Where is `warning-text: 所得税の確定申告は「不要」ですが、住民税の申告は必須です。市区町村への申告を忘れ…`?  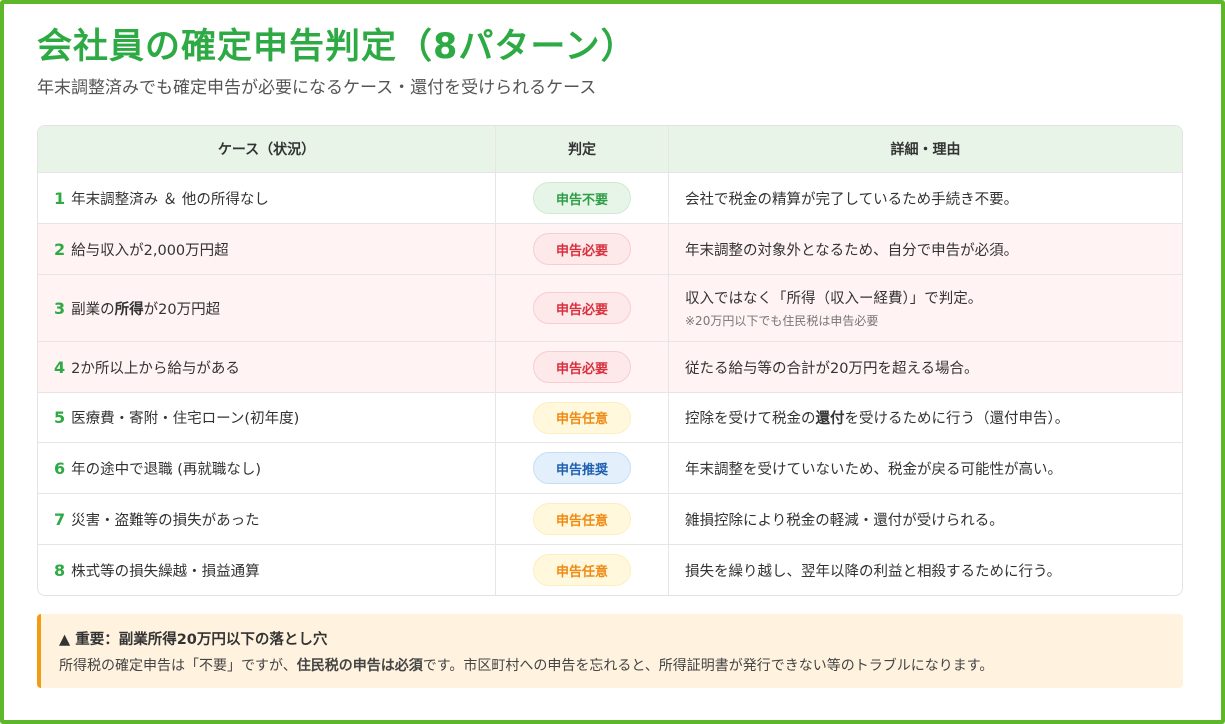
warning-text: 所得税の確定申告は「不要」ですが、住民税の申告は必須です。市区町村への申告を忘れ… is located at coordinates (526, 666).